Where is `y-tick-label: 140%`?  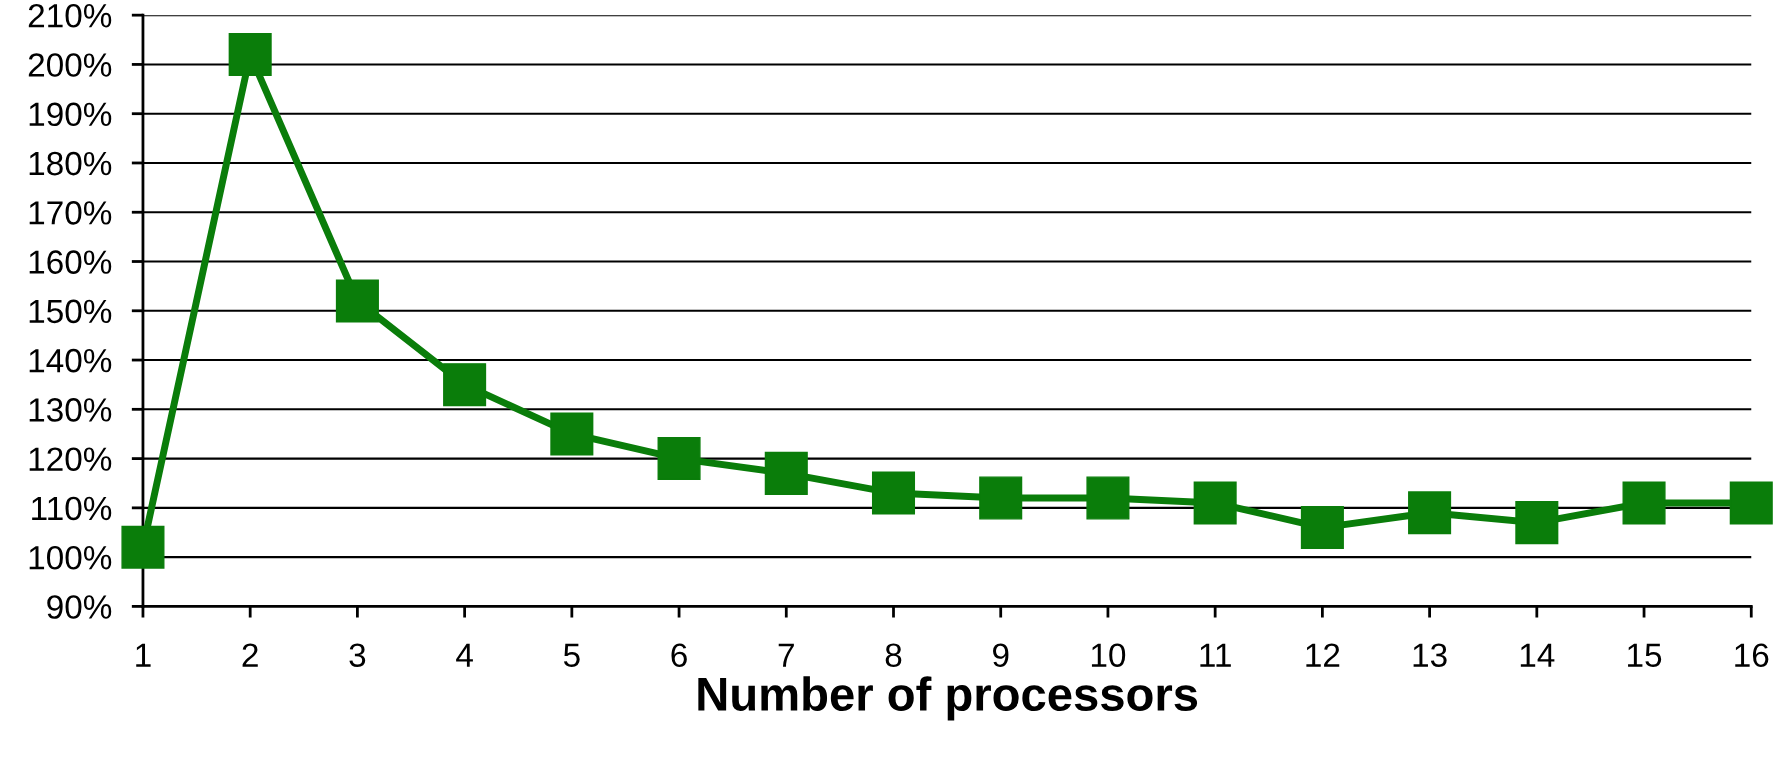
y-tick-label: 140% is located at coordinates (70, 360).